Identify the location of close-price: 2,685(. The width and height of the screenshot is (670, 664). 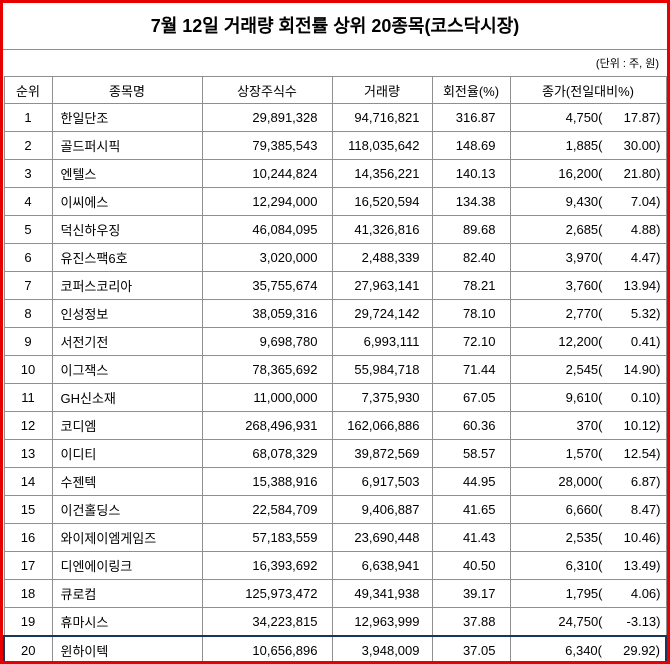
(584, 229).